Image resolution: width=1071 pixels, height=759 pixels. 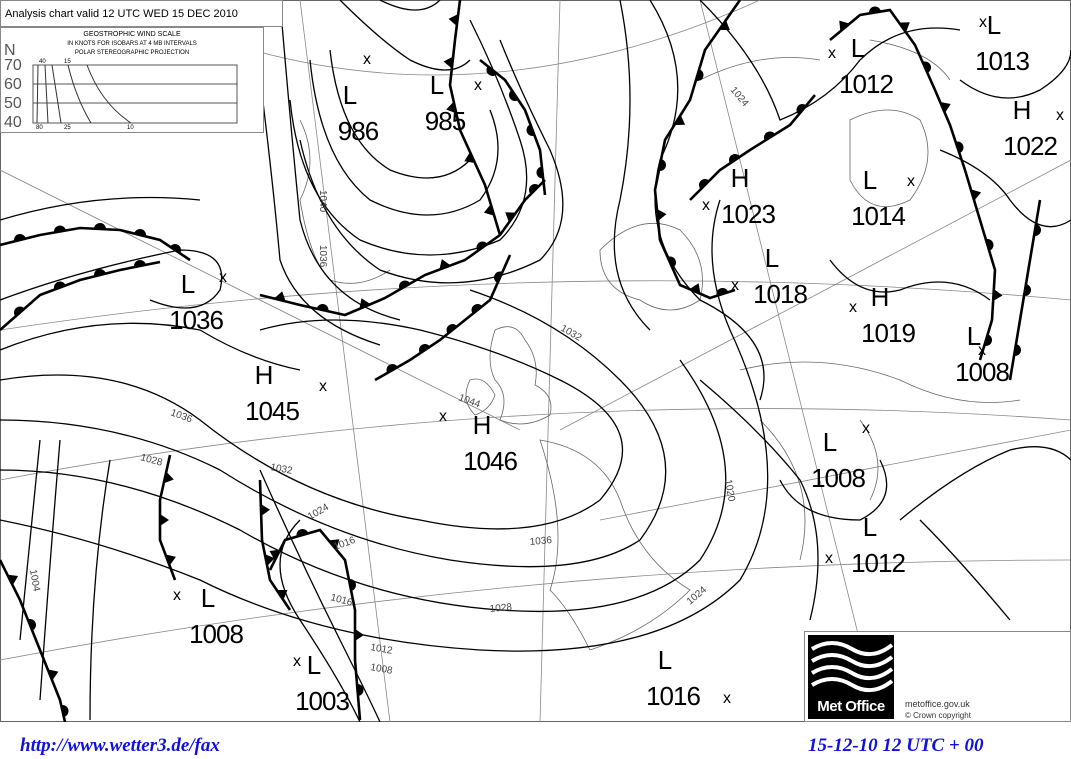 I want to click on scale-subheading: IN KNOTS FOR ISOBARS AT 4 MB INTERVALS, so click(x=132, y=44).